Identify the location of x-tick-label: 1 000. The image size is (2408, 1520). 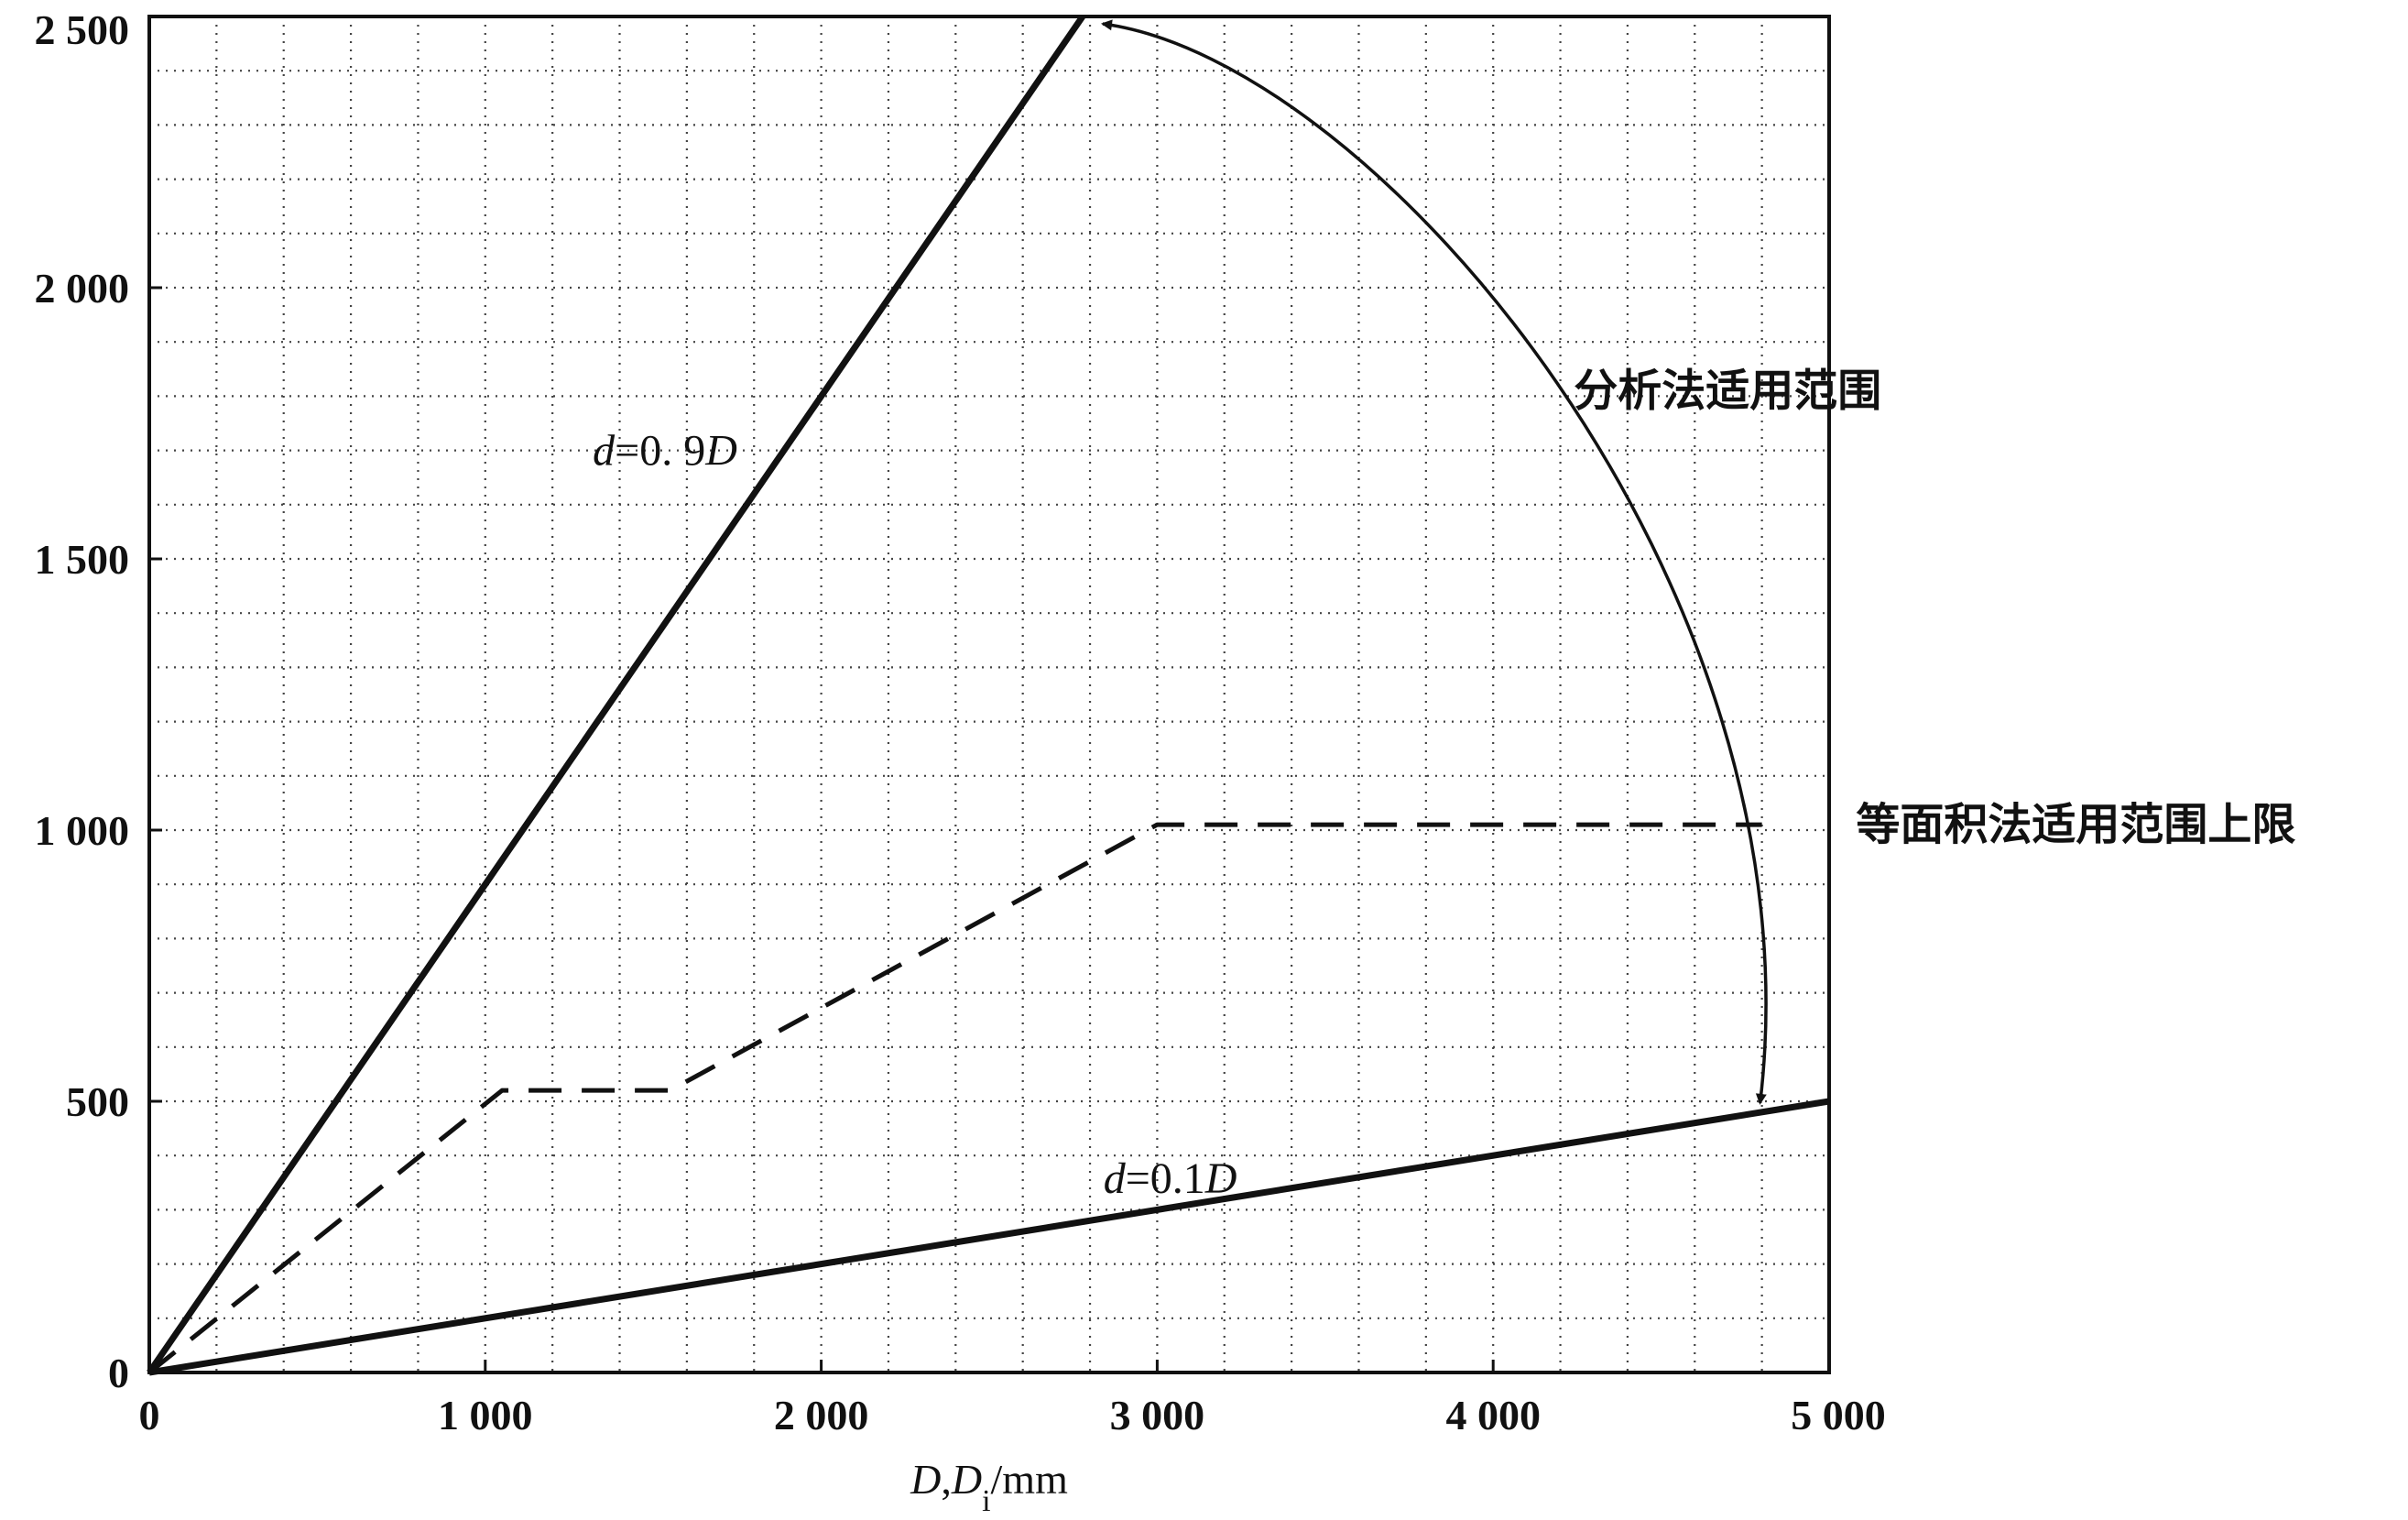
(486, 1415).